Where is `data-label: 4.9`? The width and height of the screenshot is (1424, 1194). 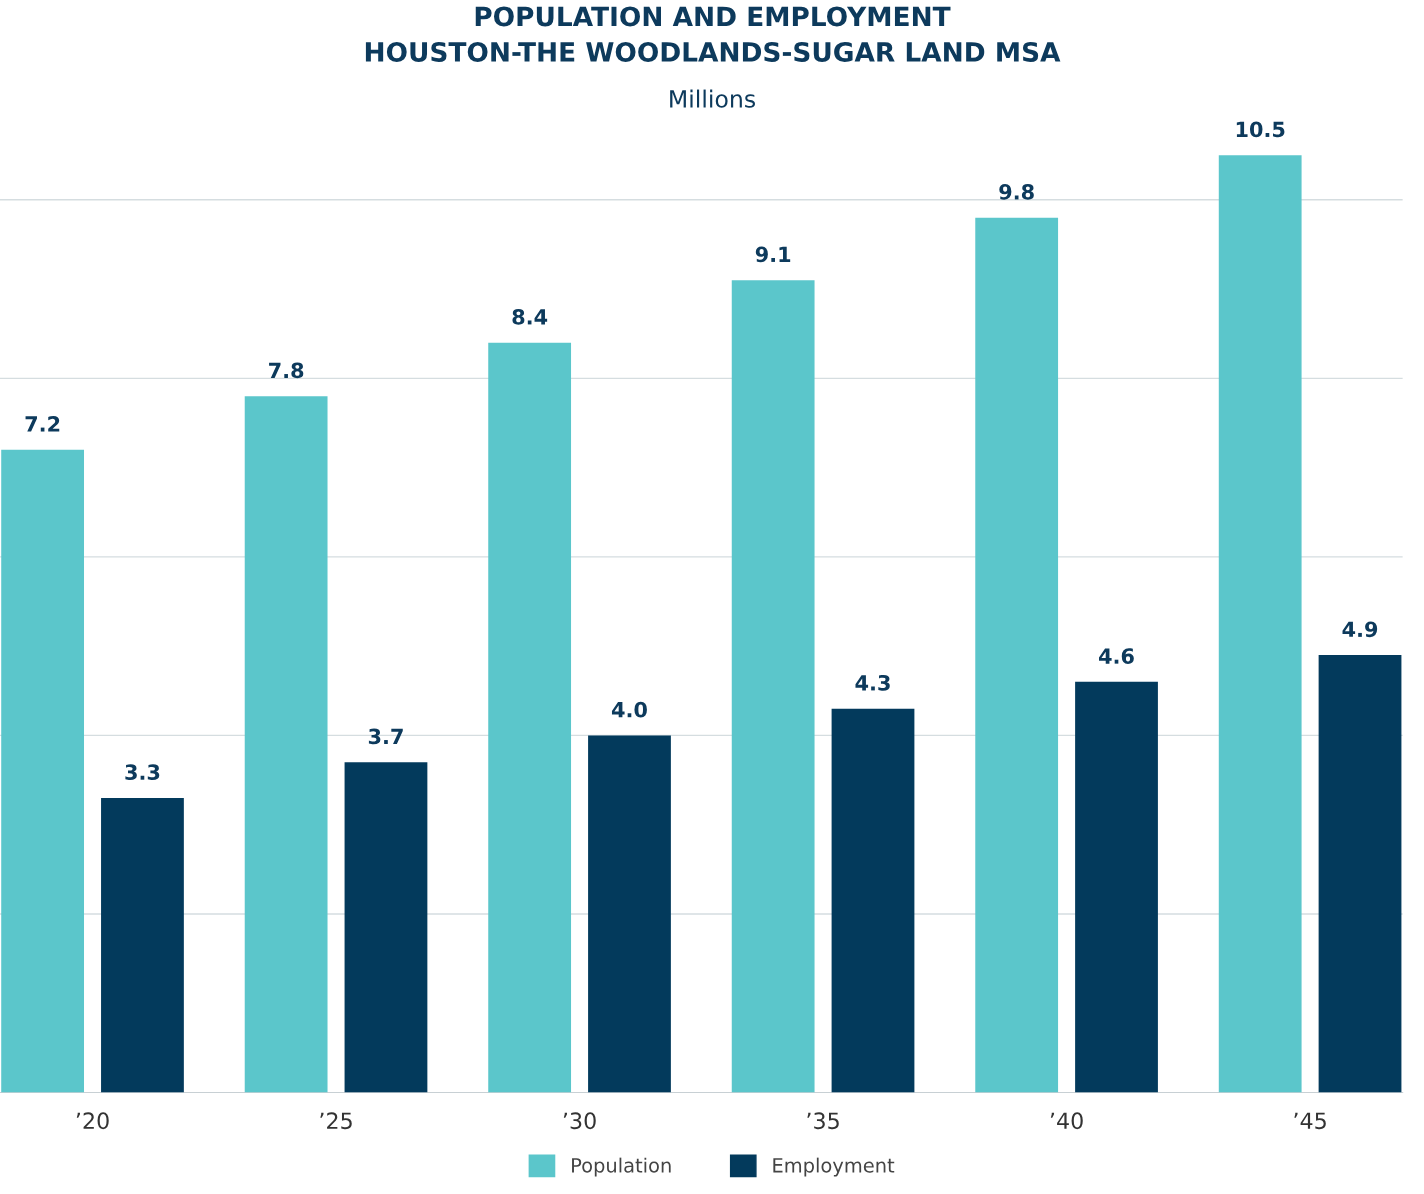 data-label: 4.9 is located at coordinates (1360, 629).